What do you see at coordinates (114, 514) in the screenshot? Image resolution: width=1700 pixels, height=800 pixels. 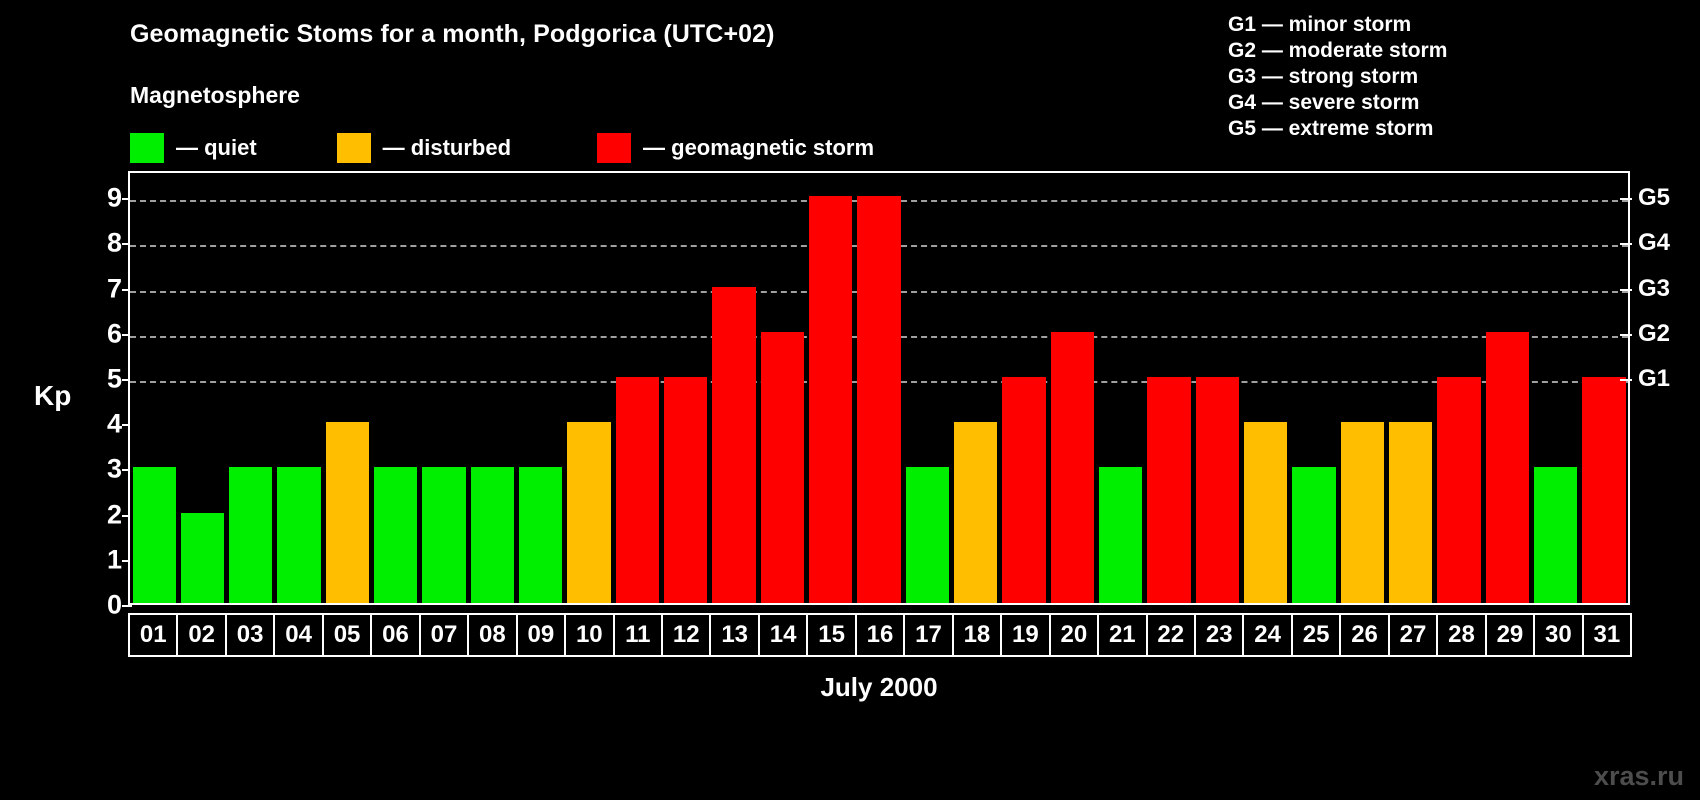 I see `y-tick-label-2: 2` at bounding box center [114, 514].